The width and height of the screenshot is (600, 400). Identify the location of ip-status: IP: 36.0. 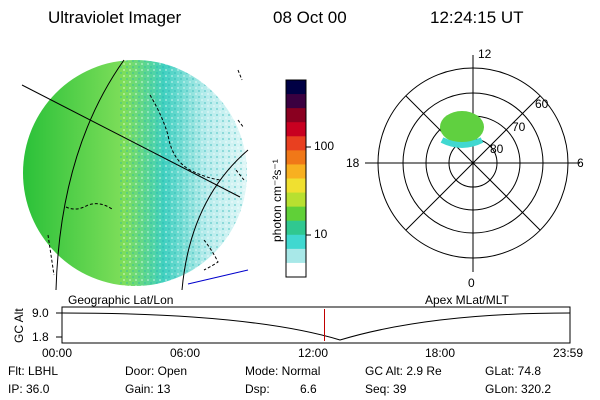
(29, 389).